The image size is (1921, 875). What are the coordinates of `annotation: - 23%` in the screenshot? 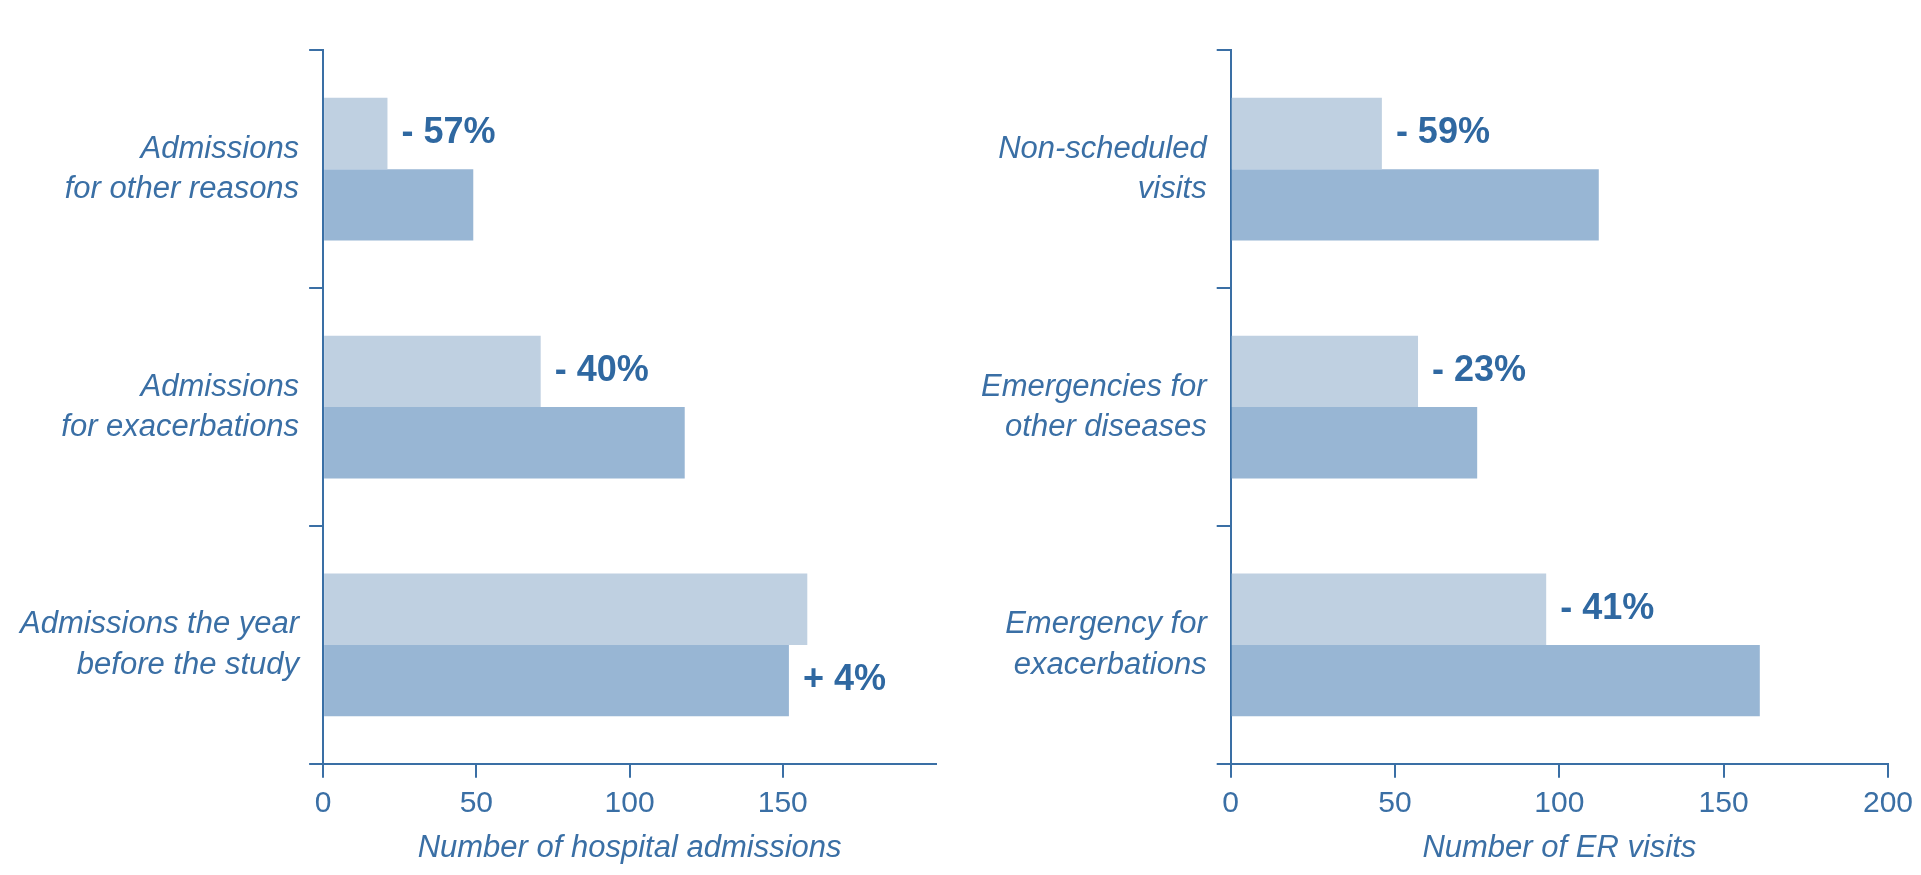 It's located at (1479, 369).